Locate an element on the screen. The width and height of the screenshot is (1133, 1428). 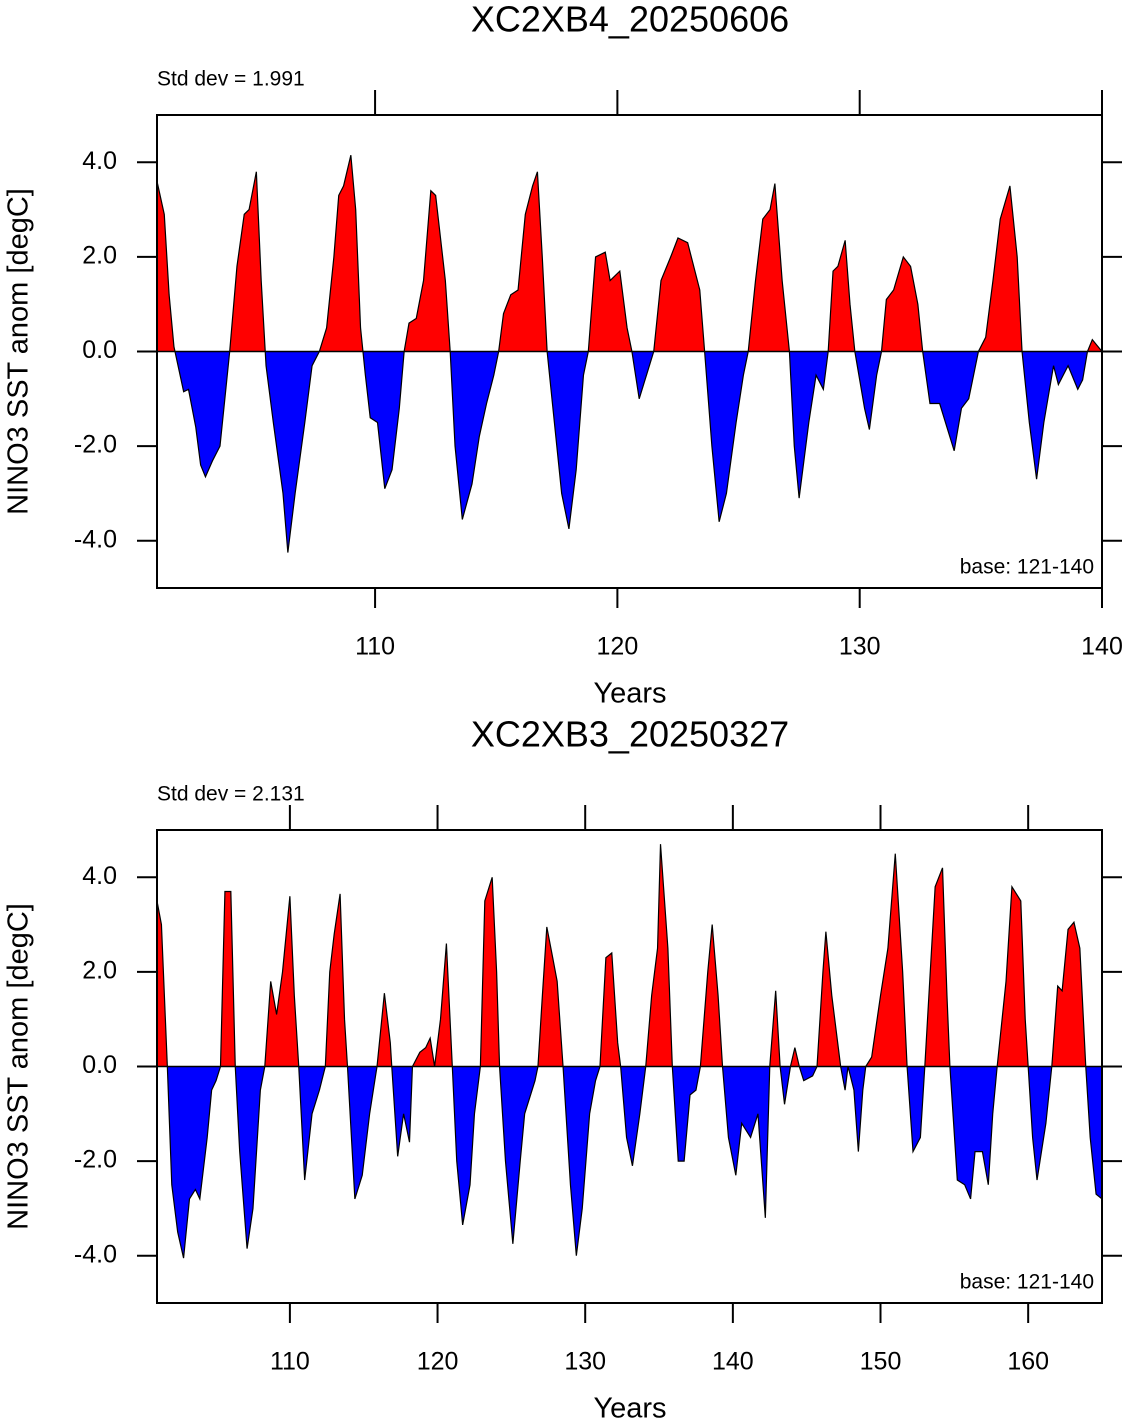
chart-title: XC2XB4_20250606 is located at coordinates (630, 20).